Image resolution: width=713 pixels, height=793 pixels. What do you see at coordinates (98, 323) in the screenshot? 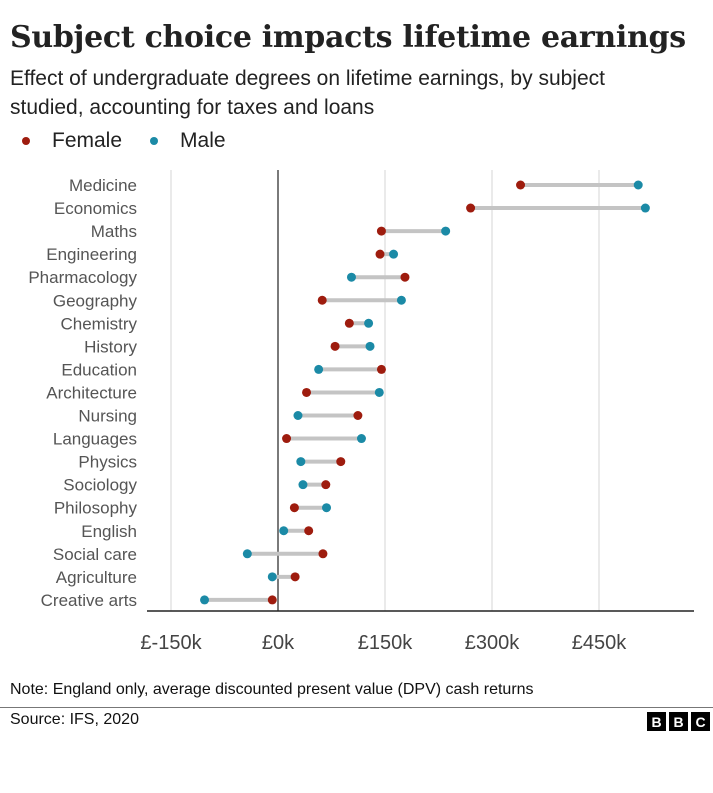
I see `category-label: Chemistry` at bounding box center [98, 323].